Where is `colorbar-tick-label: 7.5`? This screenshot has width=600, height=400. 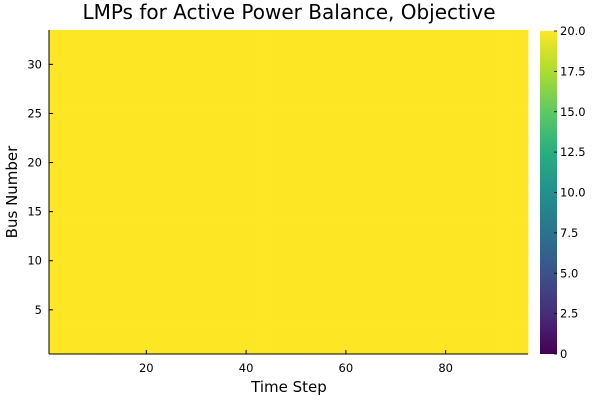
colorbar-tick-label: 7.5 is located at coordinates (569, 233).